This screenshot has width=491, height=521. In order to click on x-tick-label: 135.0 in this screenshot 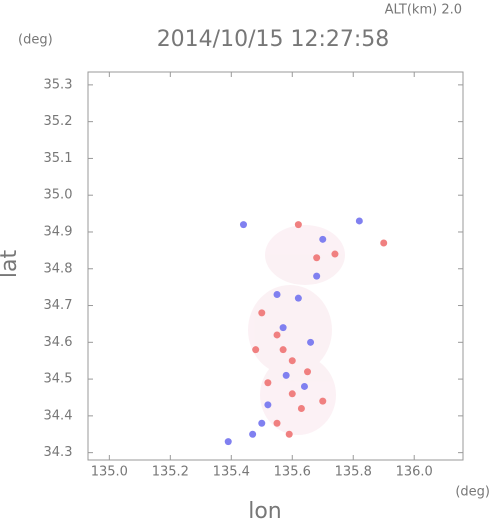, I will do `click(109, 472)`.